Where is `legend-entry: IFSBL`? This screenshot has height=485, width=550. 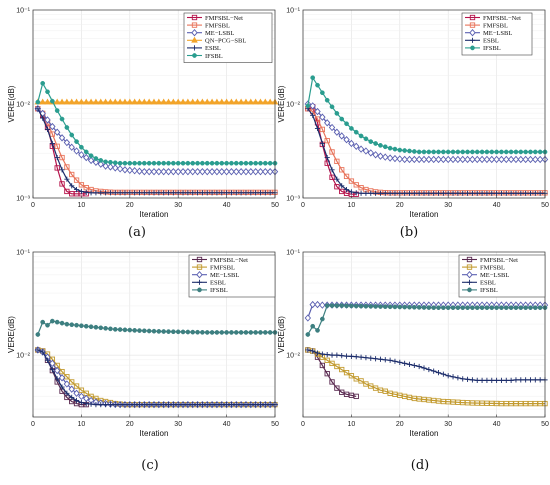
legend-entry: IFSBL is located at coordinates (210, 290).